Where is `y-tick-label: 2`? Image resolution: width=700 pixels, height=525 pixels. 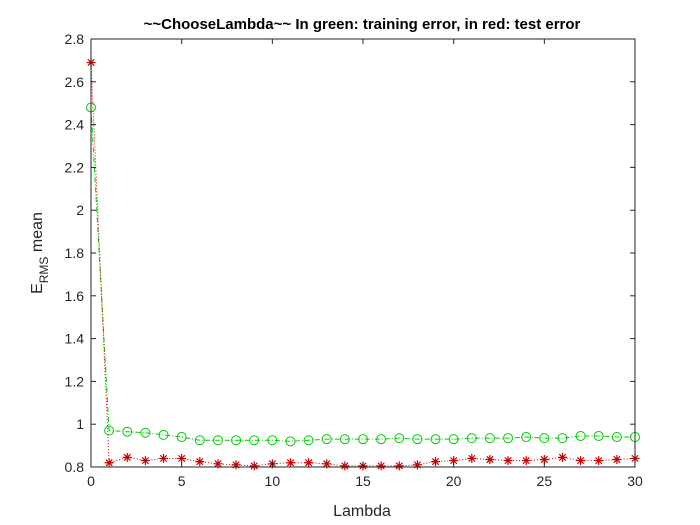 y-tick-label: 2 is located at coordinates (80, 210).